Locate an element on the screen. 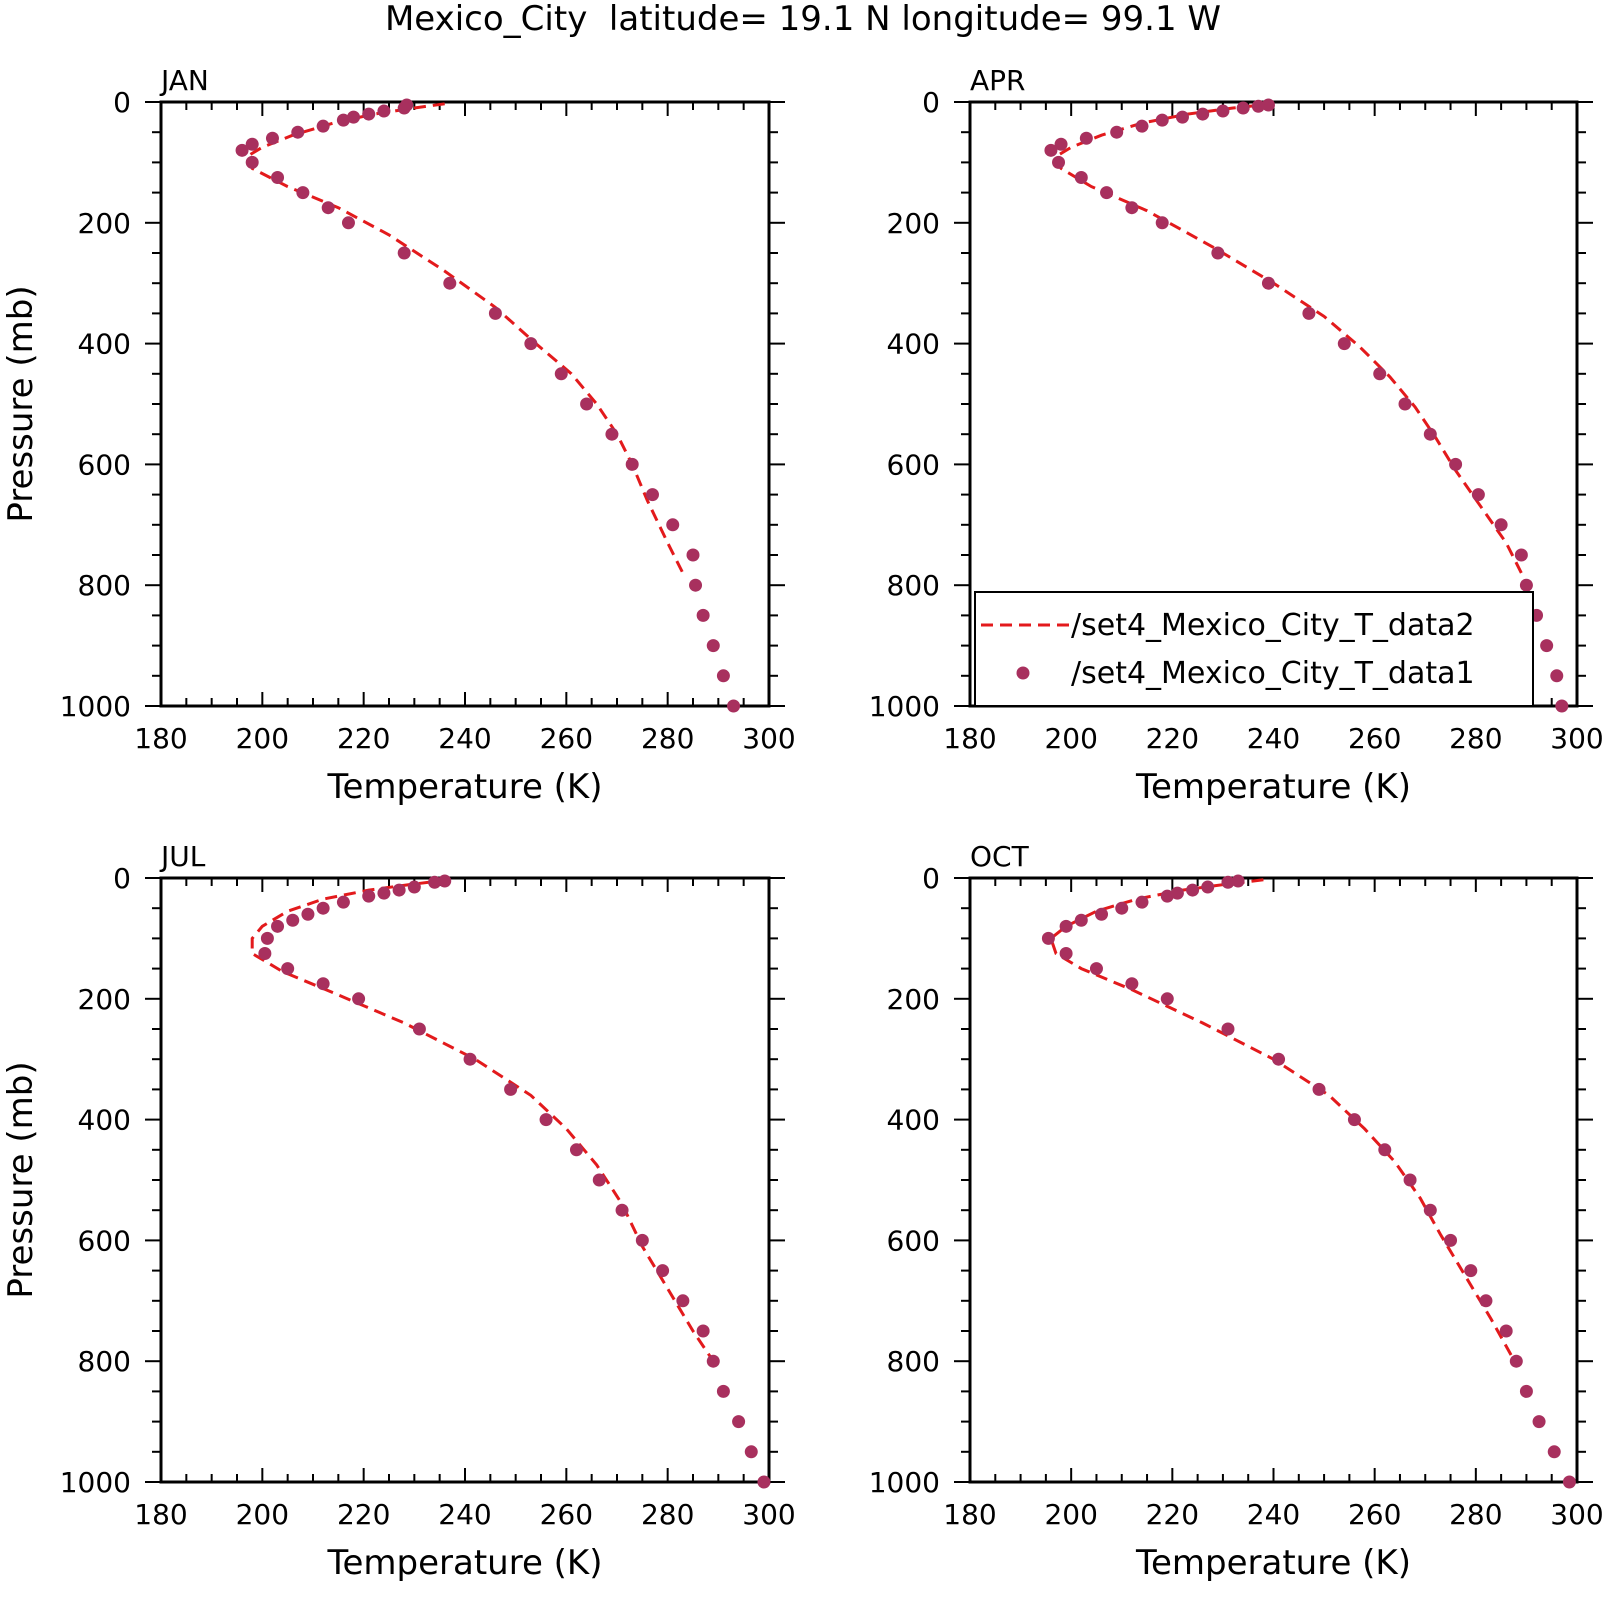 The image size is (1606, 1600). x-tick-label: 180 is located at coordinates (969, 1514).